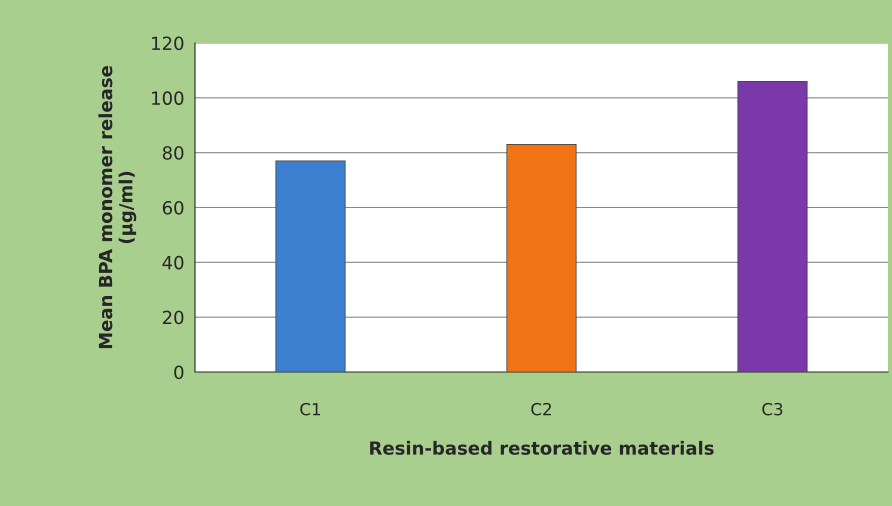 This screenshot has height=506, width=892. What do you see at coordinates (117, 207) in the screenshot?
I see `y-axis-title: Mean BPA monomer release (µg/ml)` at bounding box center [117, 207].